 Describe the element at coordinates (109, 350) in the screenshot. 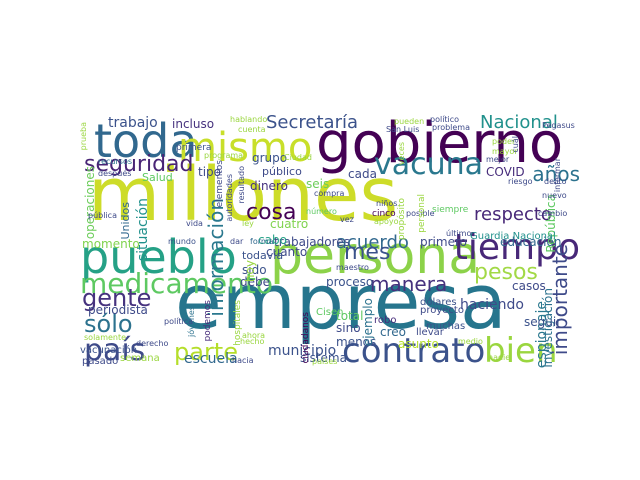

I see `word-cloud-term: vacunación` at that location.